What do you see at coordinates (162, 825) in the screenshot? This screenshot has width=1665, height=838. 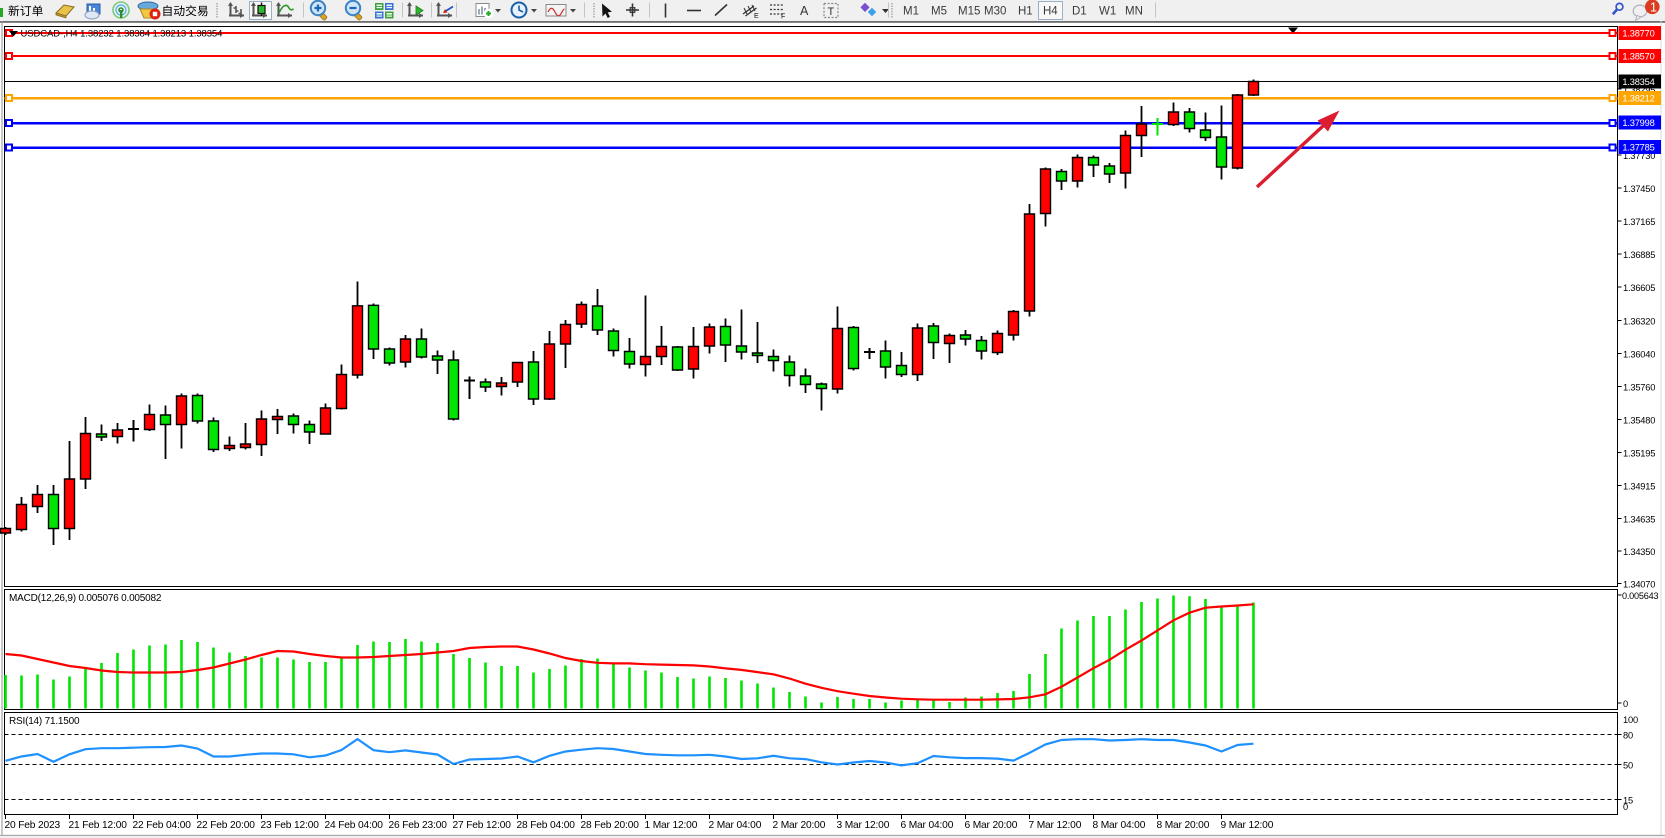 I see `svg-text: 22 Feb 04:00` at bounding box center [162, 825].